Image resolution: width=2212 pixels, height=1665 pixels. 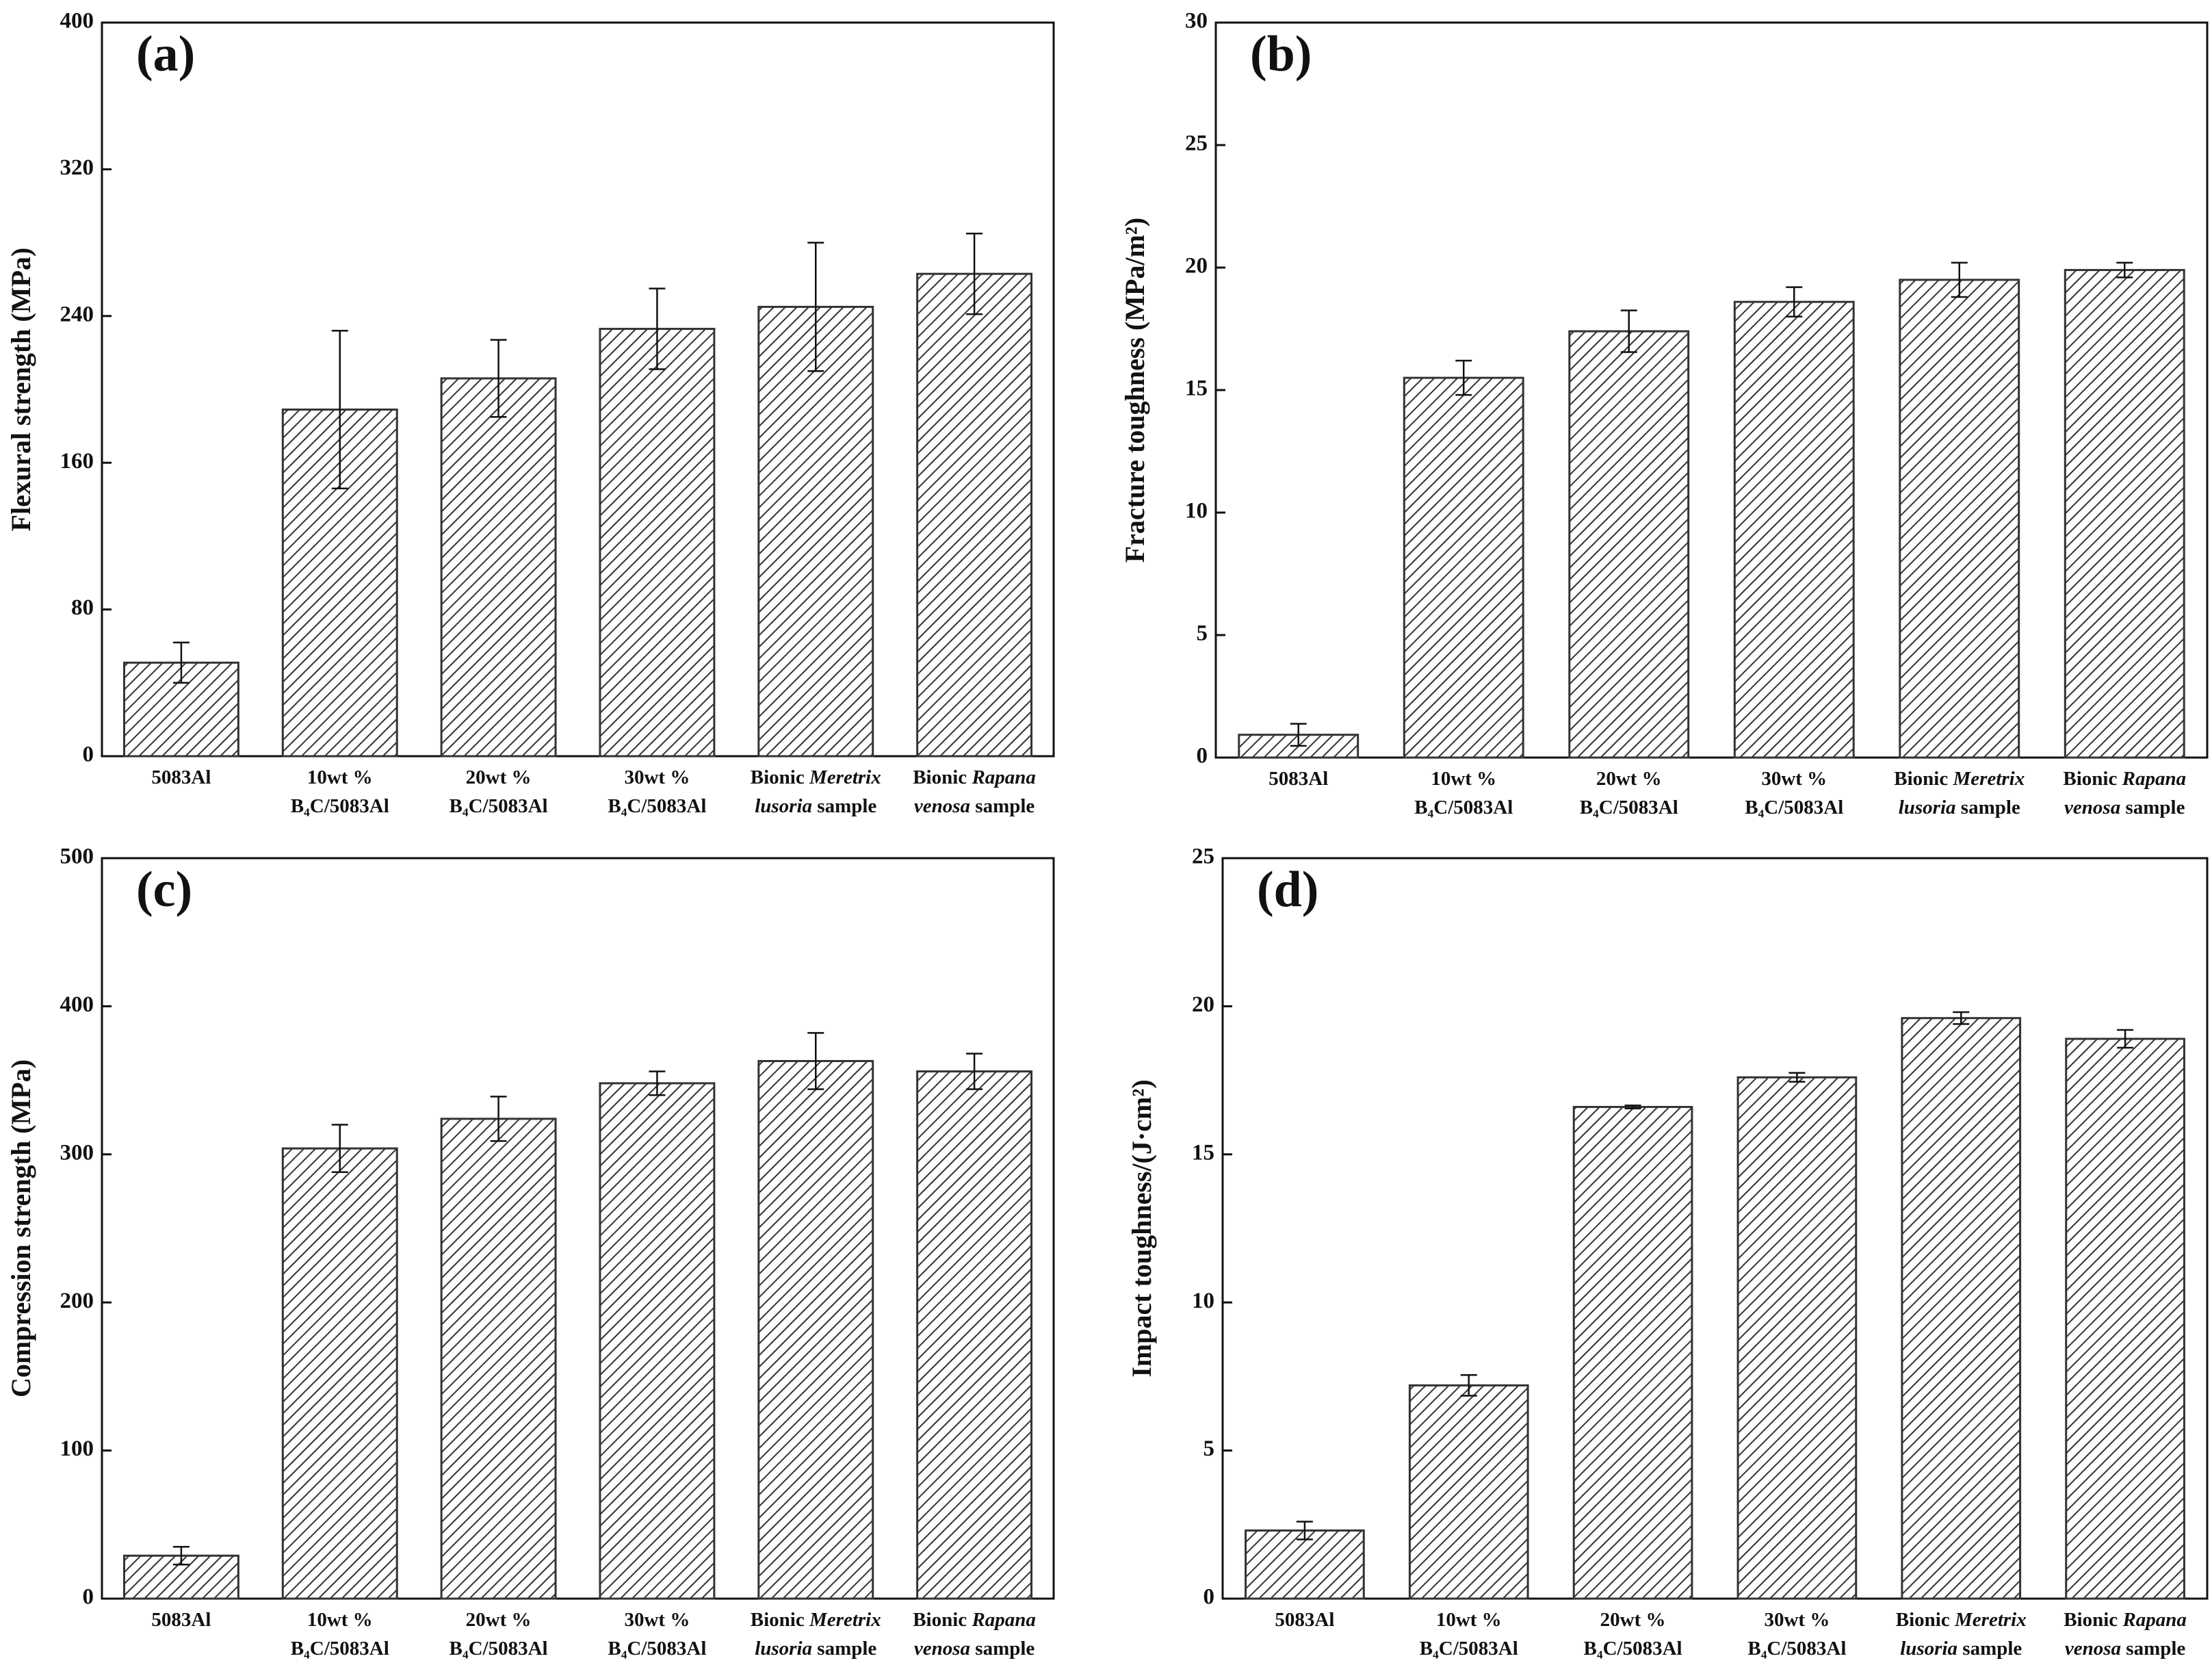 I want to click on y-tick-label: 400, so click(x=77, y=21).